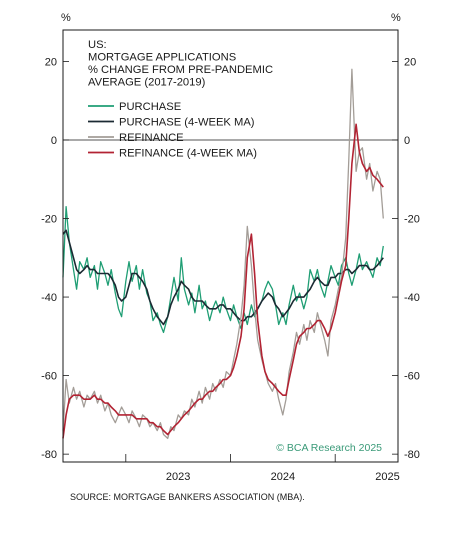 This screenshot has height=553, width=460. Describe the element at coordinates (66, 18) in the screenshot. I see `y-unit-left: %` at that location.